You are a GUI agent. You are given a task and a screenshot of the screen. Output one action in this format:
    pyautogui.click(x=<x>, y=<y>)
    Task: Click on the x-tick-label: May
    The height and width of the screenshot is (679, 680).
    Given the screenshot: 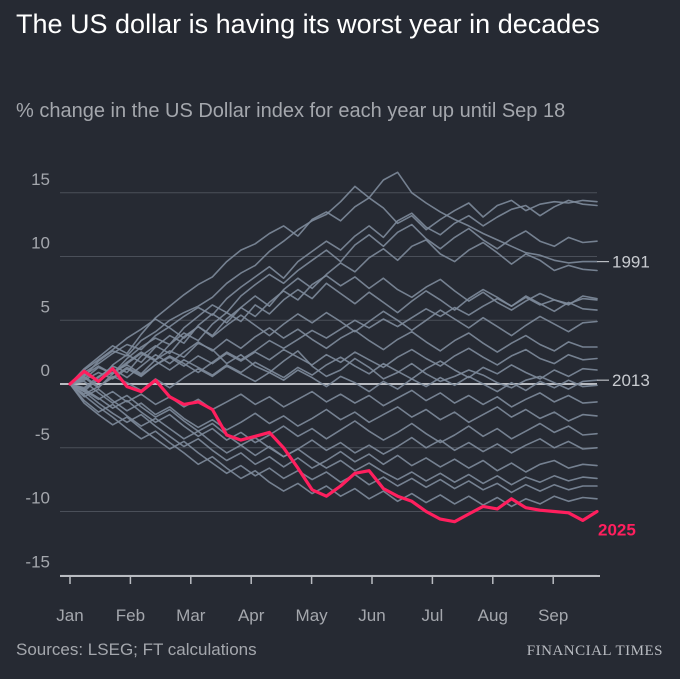 What is the action you would take?
    pyautogui.click(x=312, y=615)
    